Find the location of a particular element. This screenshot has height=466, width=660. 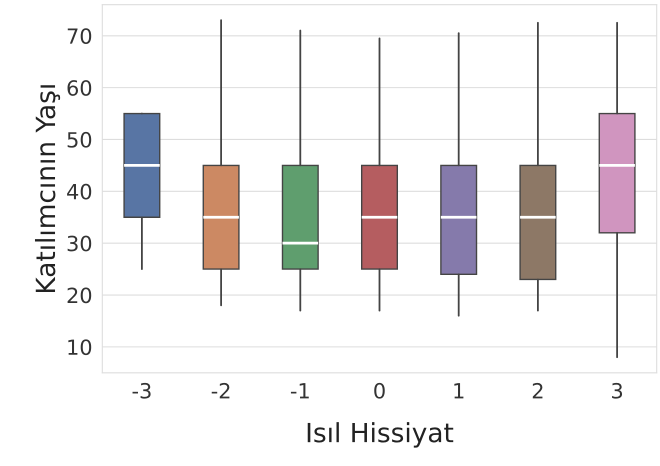

y-axis-title: Katılımcının Yaşı is located at coordinates (47, 188).